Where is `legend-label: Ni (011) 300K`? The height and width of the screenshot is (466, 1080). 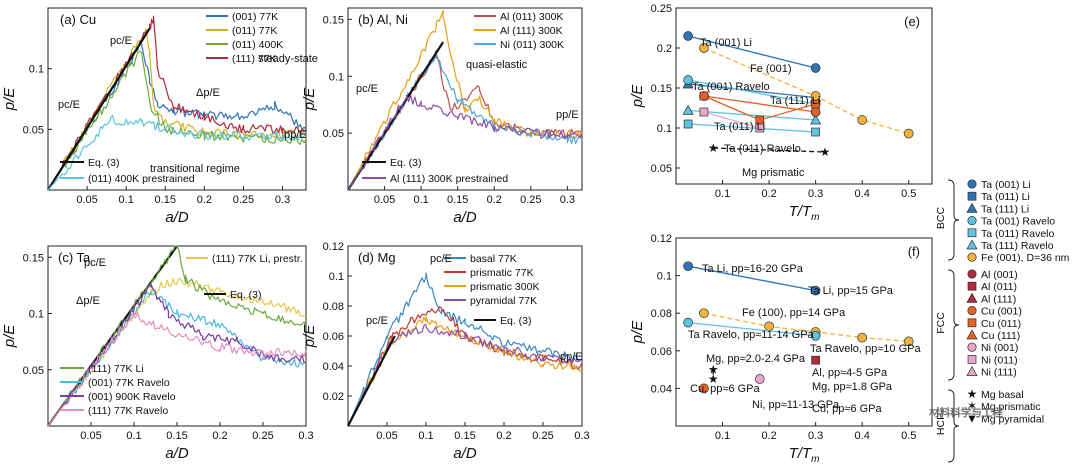
legend-label: Ni (011) 300K is located at coordinates (532, 45).